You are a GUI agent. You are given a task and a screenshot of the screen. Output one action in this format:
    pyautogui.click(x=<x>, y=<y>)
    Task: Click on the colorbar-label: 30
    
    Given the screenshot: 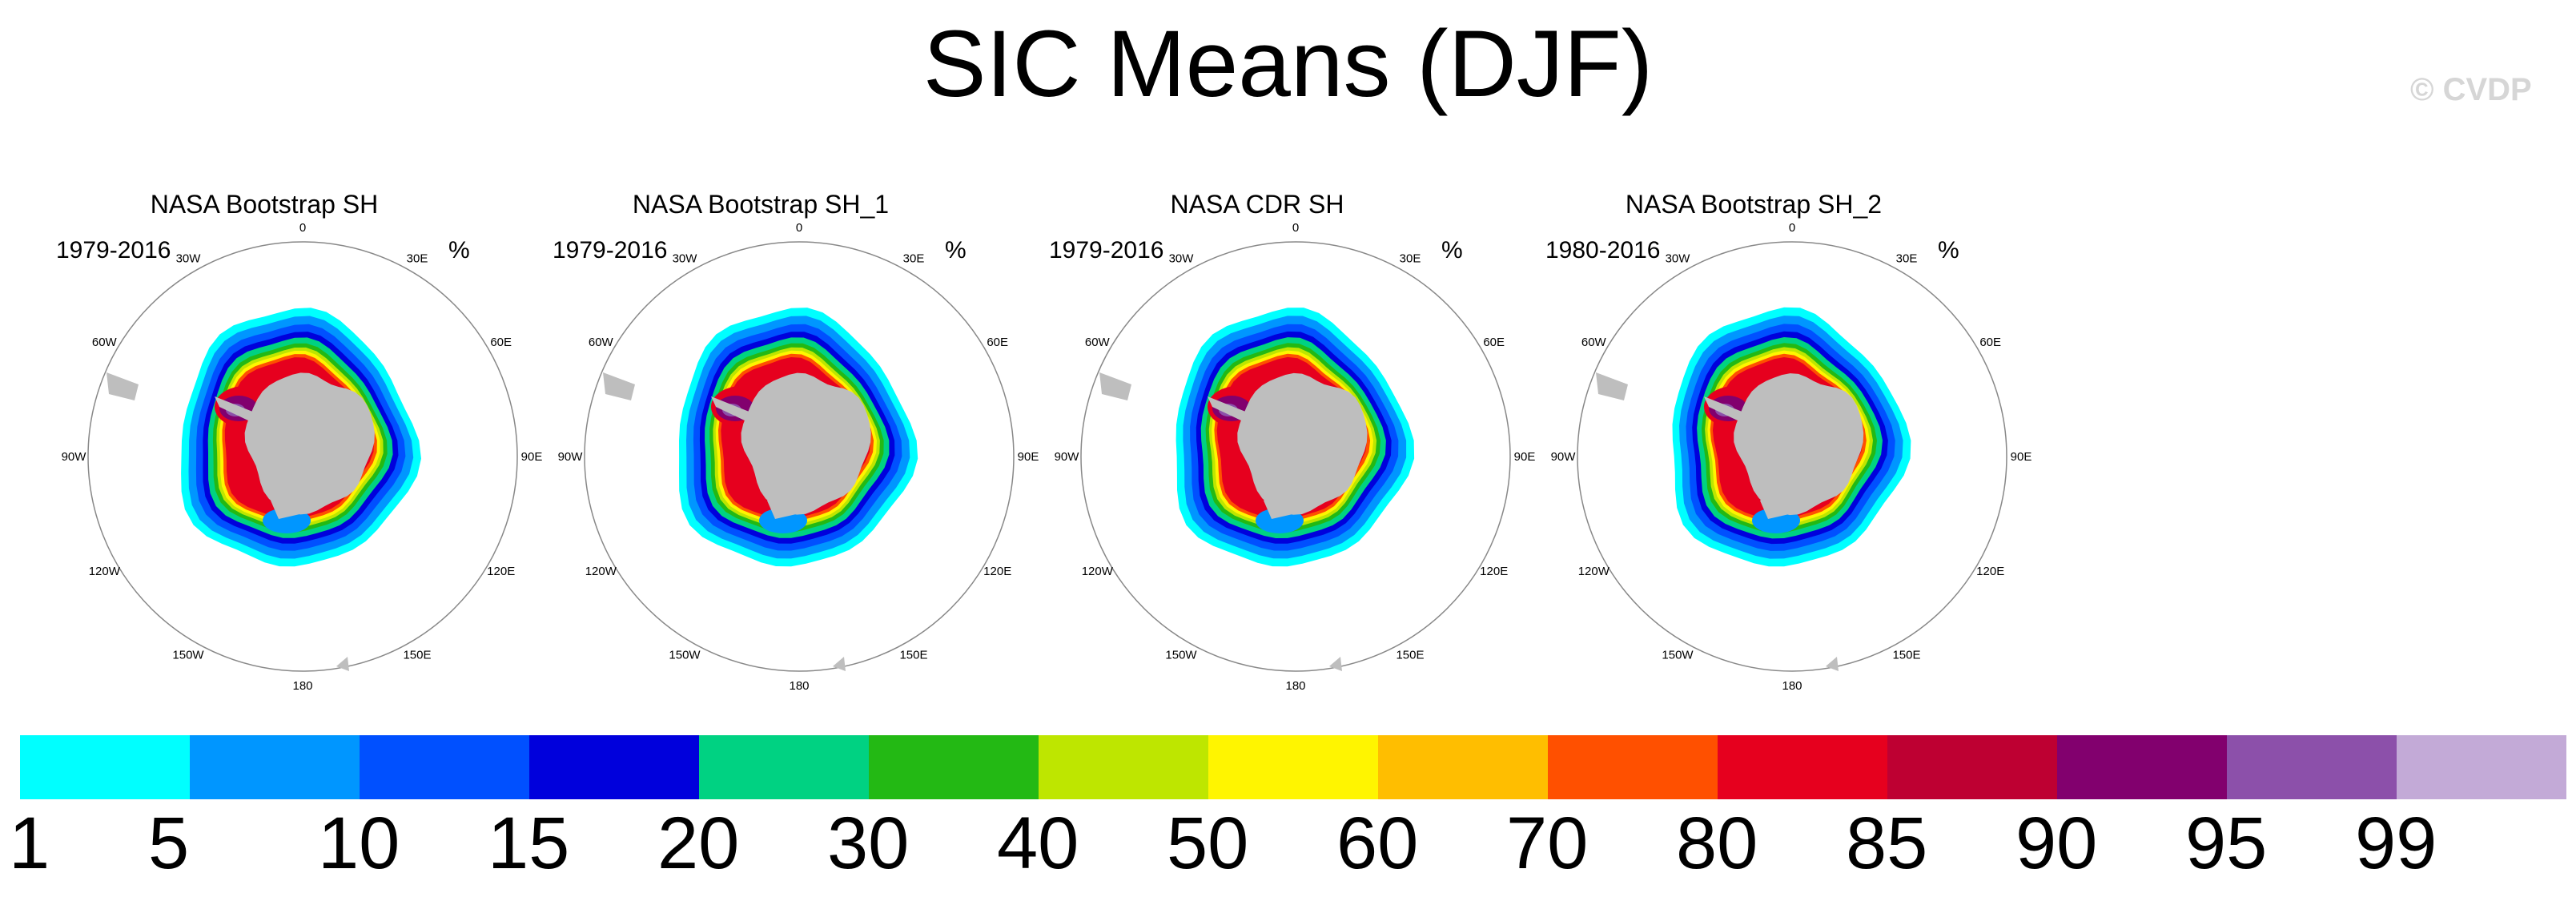 What is the action you would take?
    pyautogui.click(x=868, y=843)
    